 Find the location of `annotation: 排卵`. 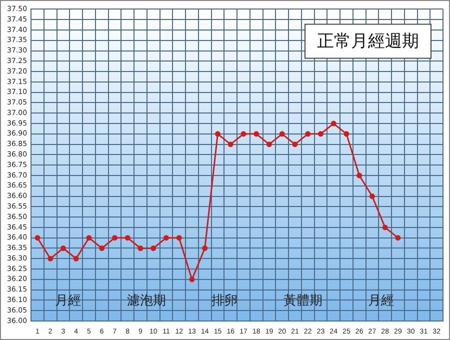

annotation: 排卵 is located at coordinates (225, 300).